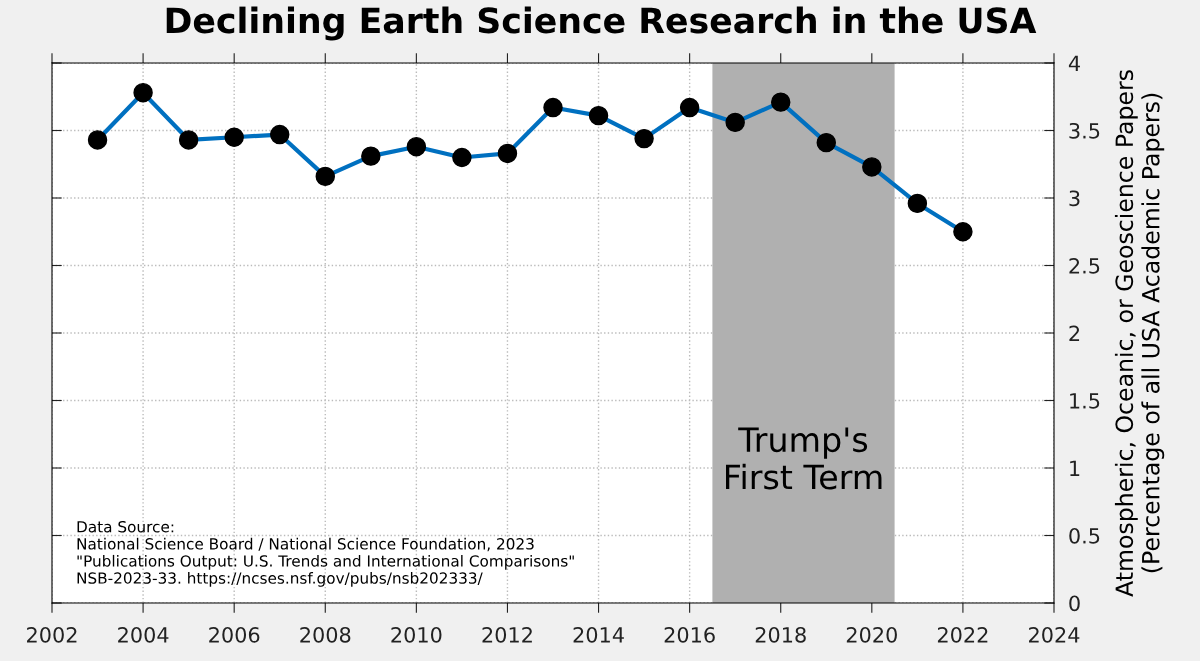 The height and width of the screenshot is (661, 1200). I want to click on x-tick-label: 2012, so click(507, 634).